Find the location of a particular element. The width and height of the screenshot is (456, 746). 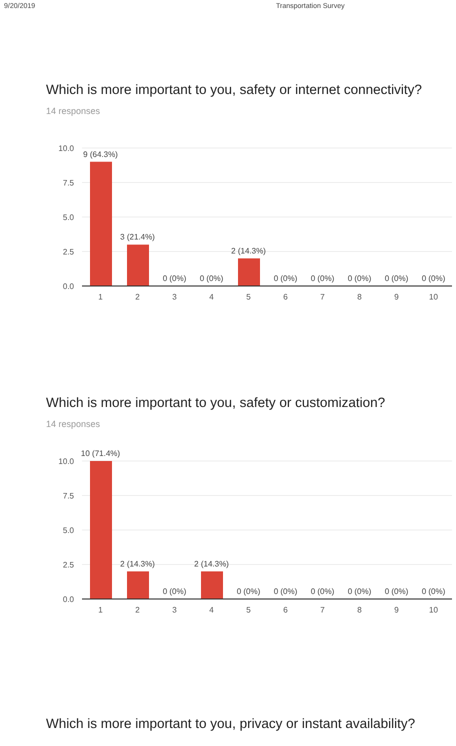

data-label: 10 (71.4%) is located at coordinates (100, 453).